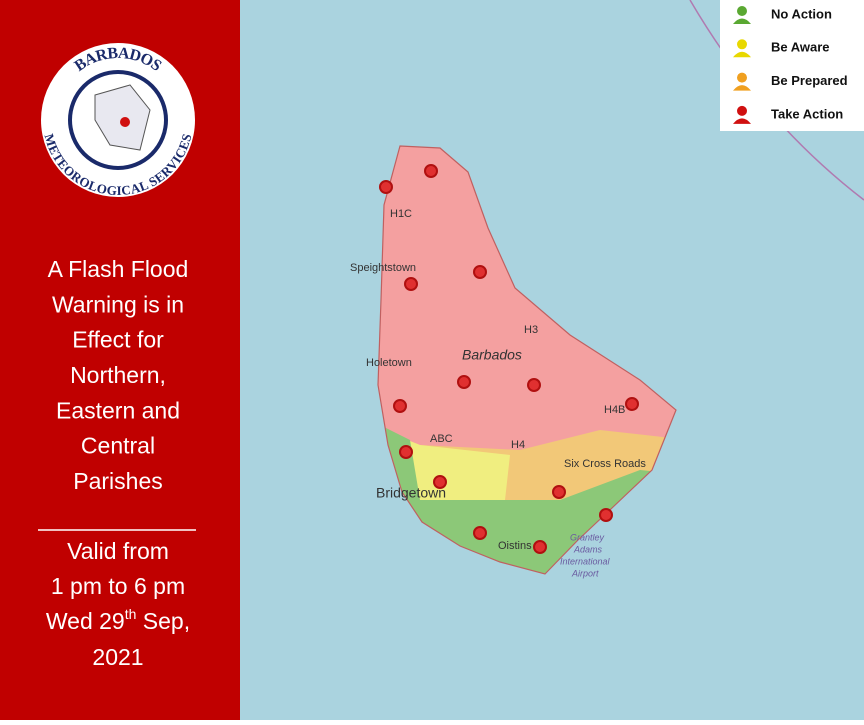  What do you see at coordinates (807, 113) in the screenshot?
I see `legend-label: Take Action` at bounding box center [807, 113].